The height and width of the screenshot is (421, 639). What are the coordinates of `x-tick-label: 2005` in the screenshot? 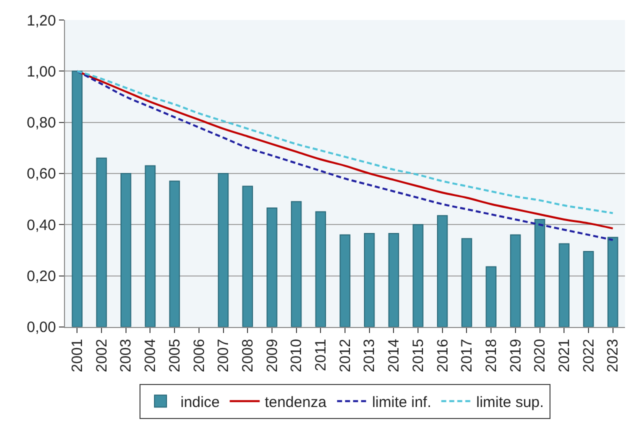 It's located at (175, 355).